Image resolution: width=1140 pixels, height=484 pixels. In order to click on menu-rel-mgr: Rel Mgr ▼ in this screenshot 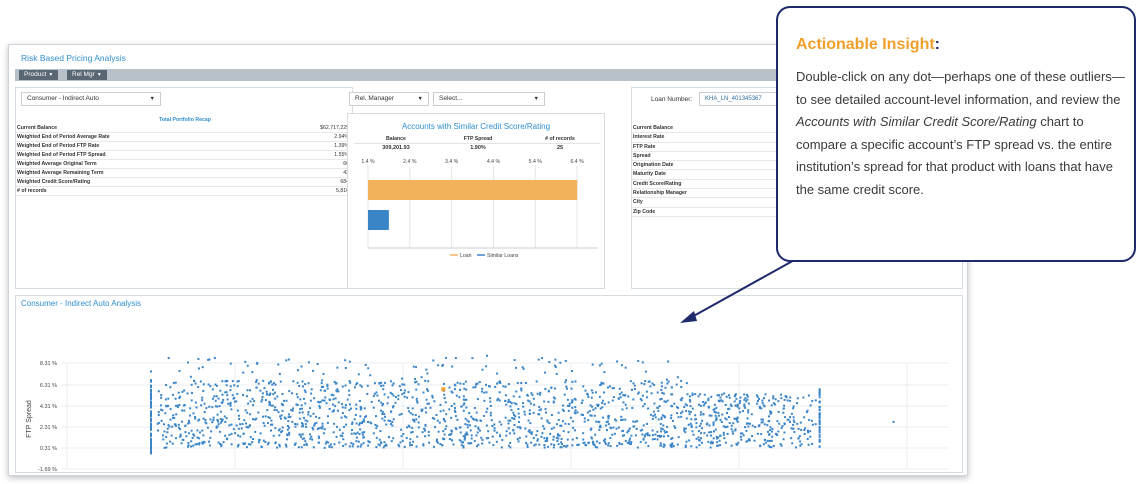, I will do `click(87, 75)`.